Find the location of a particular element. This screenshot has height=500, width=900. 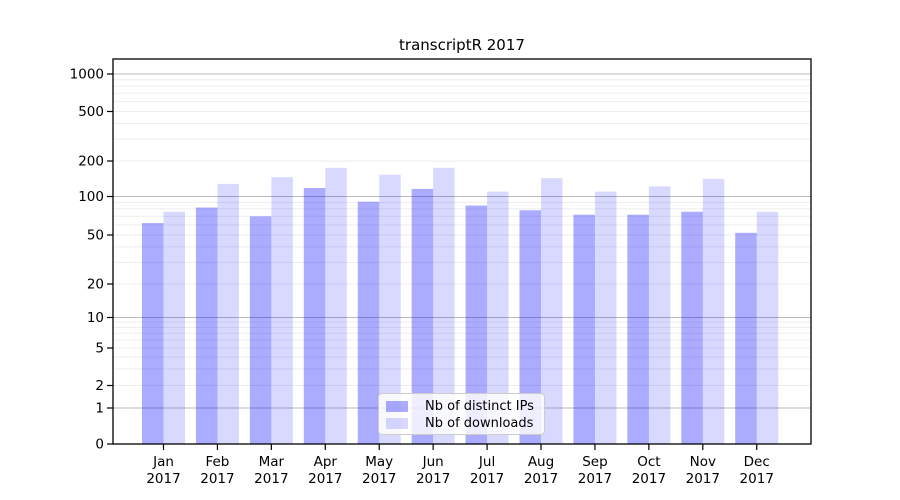

y-tick-label: 500 is located at coordinates (91, 112).